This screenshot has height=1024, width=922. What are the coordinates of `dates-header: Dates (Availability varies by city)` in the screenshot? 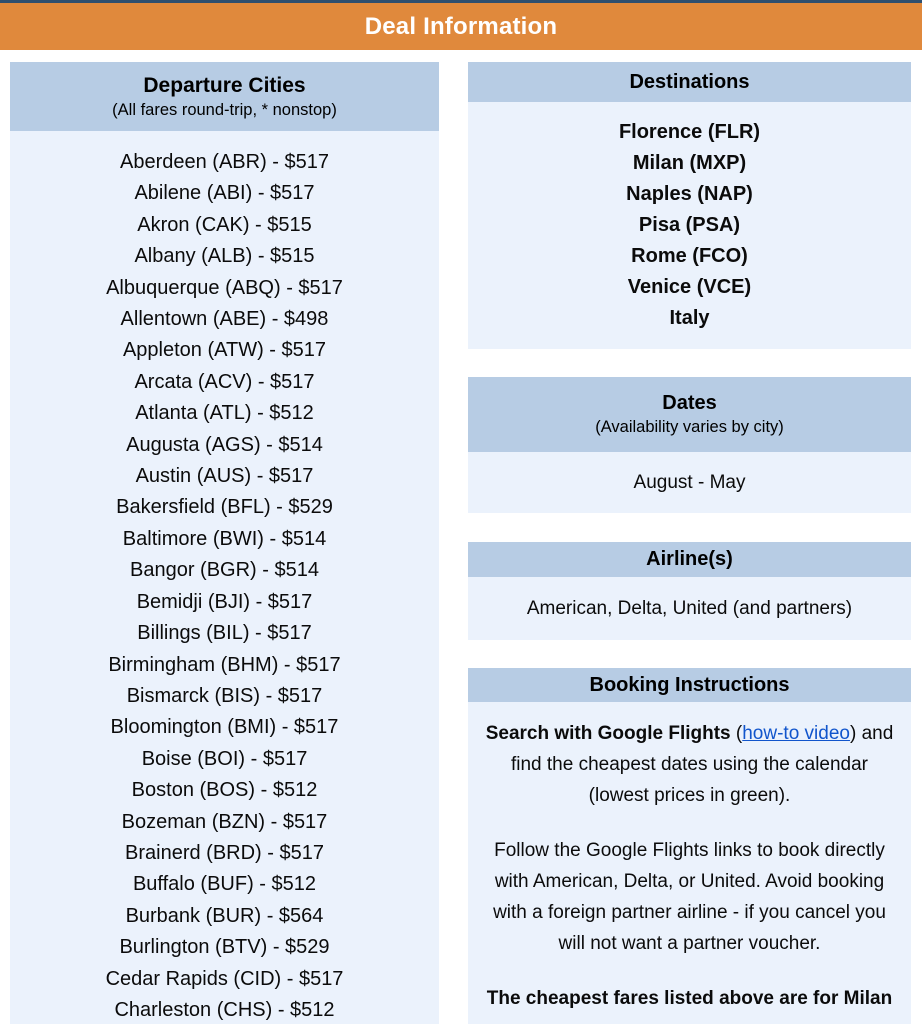 It's located at (689, 414).